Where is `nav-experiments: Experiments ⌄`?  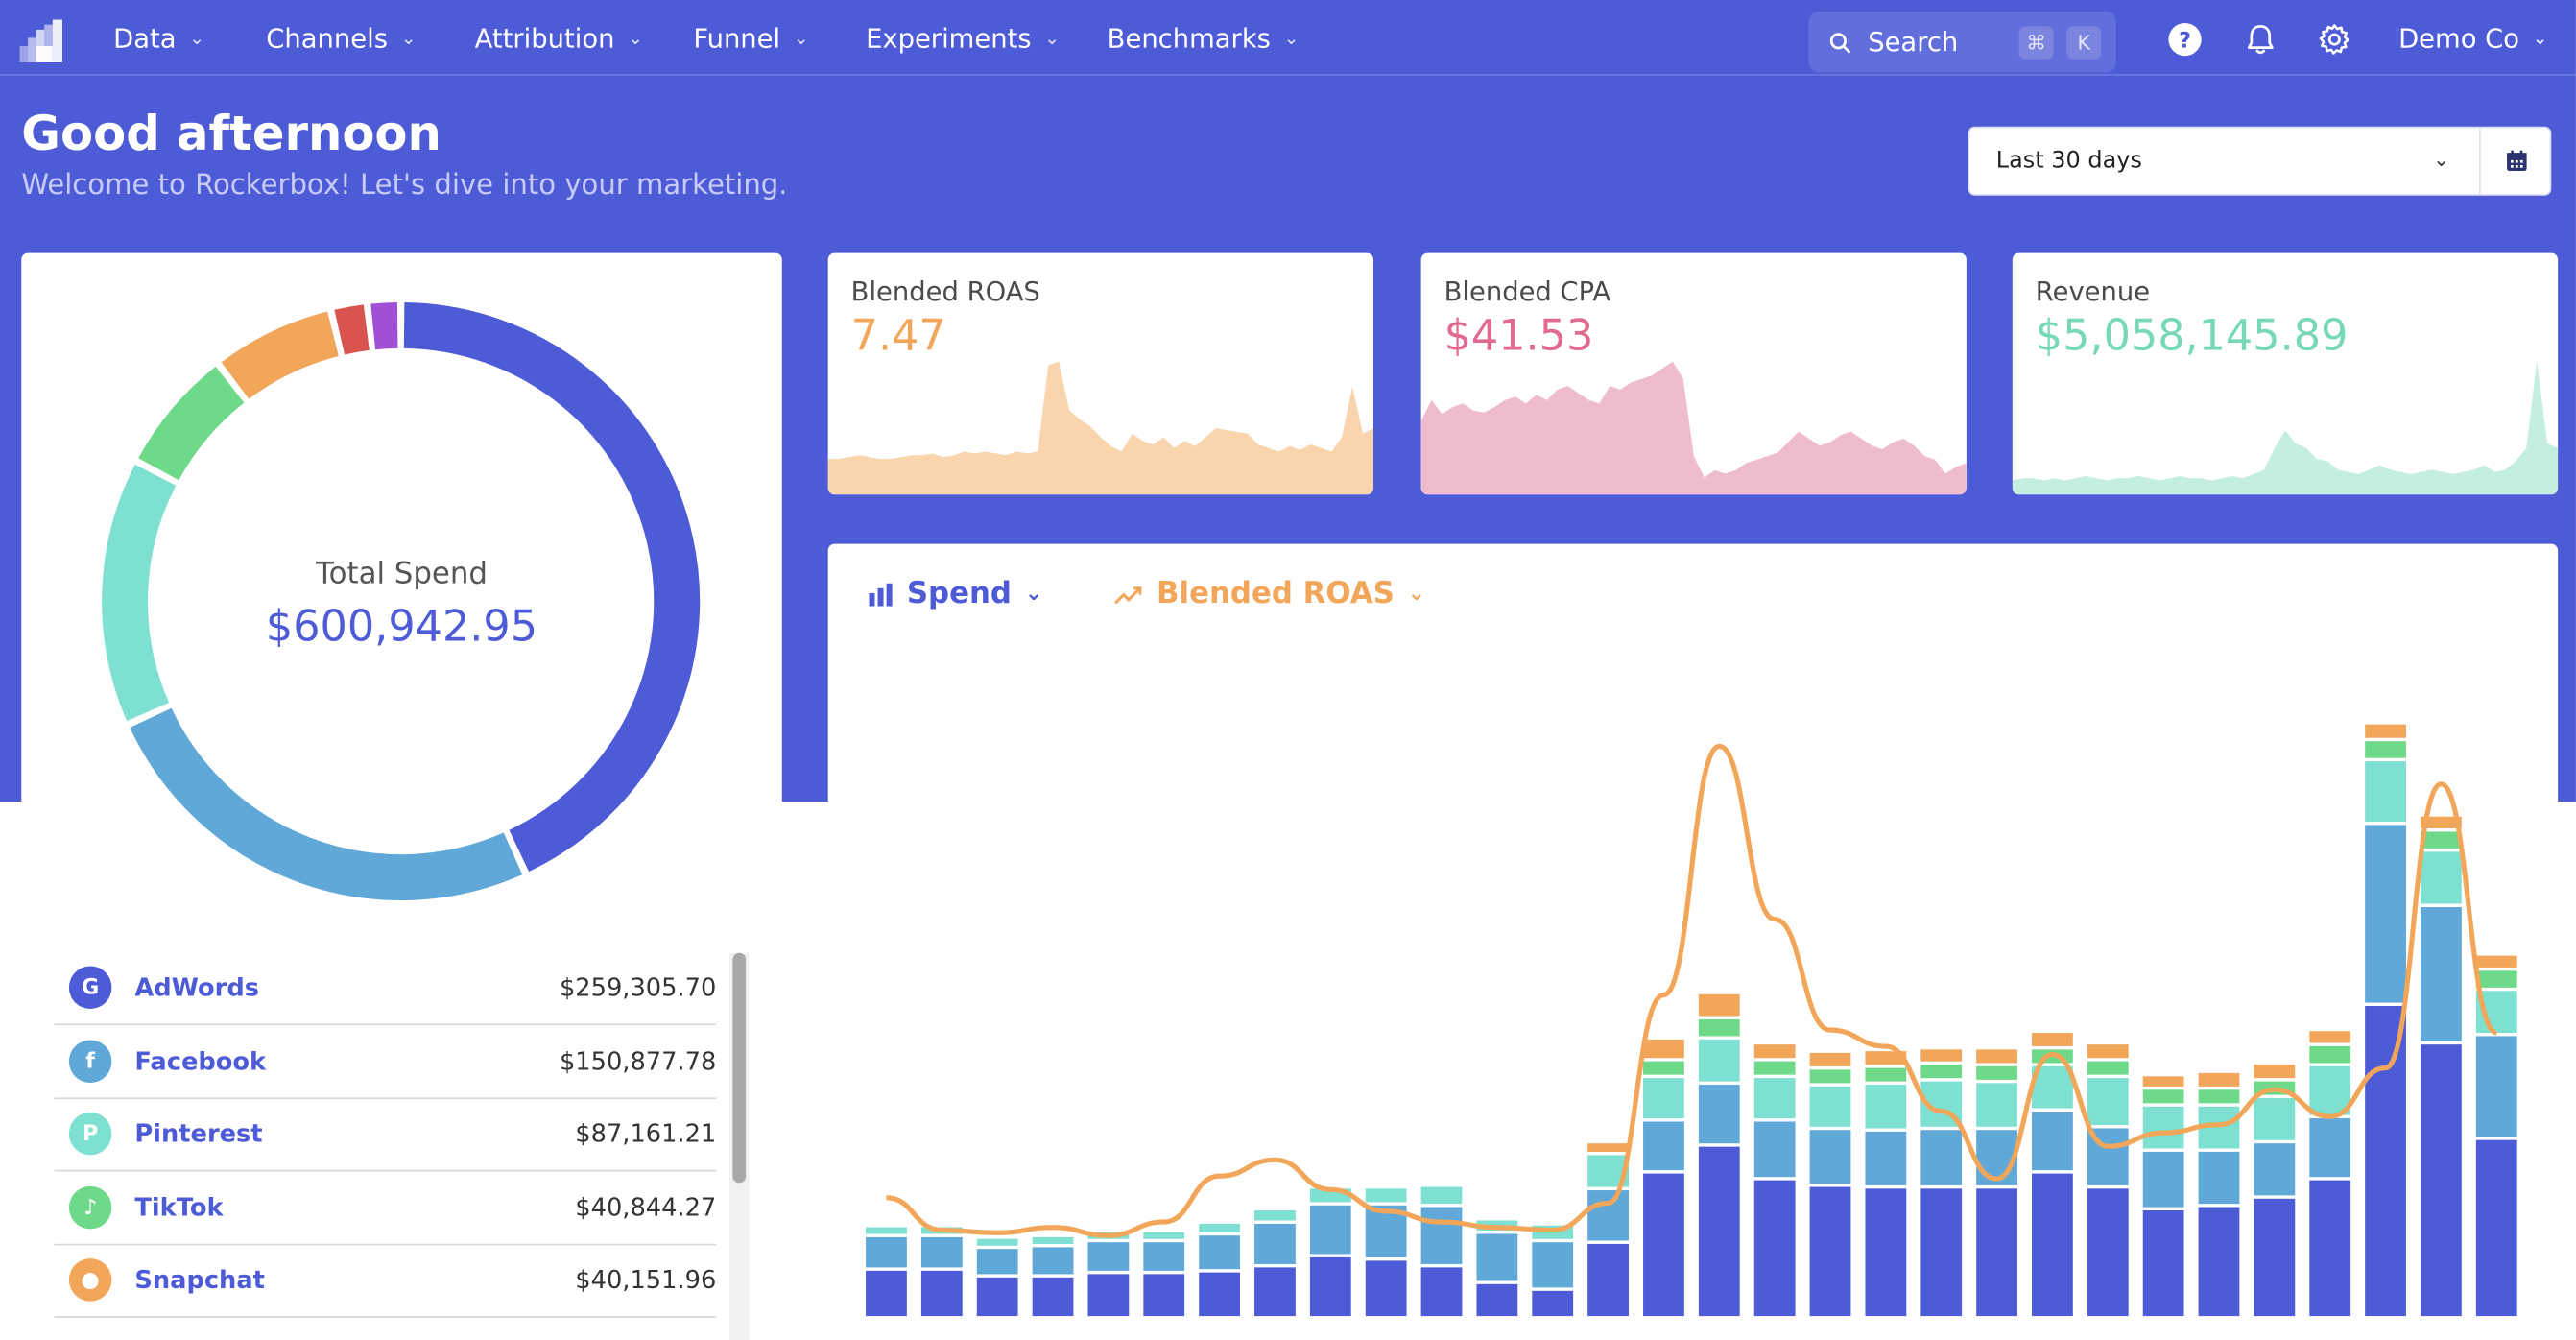
nav-experiments: Experiments ⌄ is located at coordinates (963, 38).